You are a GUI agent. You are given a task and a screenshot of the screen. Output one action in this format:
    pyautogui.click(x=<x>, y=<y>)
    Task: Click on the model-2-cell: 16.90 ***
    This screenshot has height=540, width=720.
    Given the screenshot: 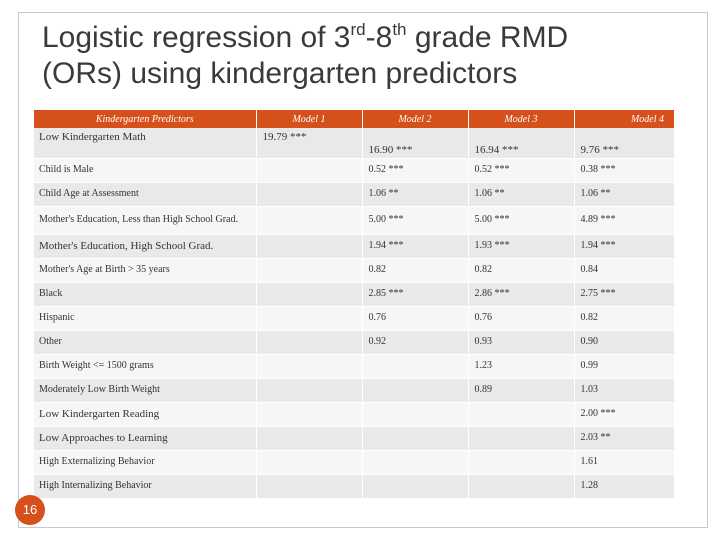 What is the action you would take?
    pyautogui.click(x=415, y=143)
    